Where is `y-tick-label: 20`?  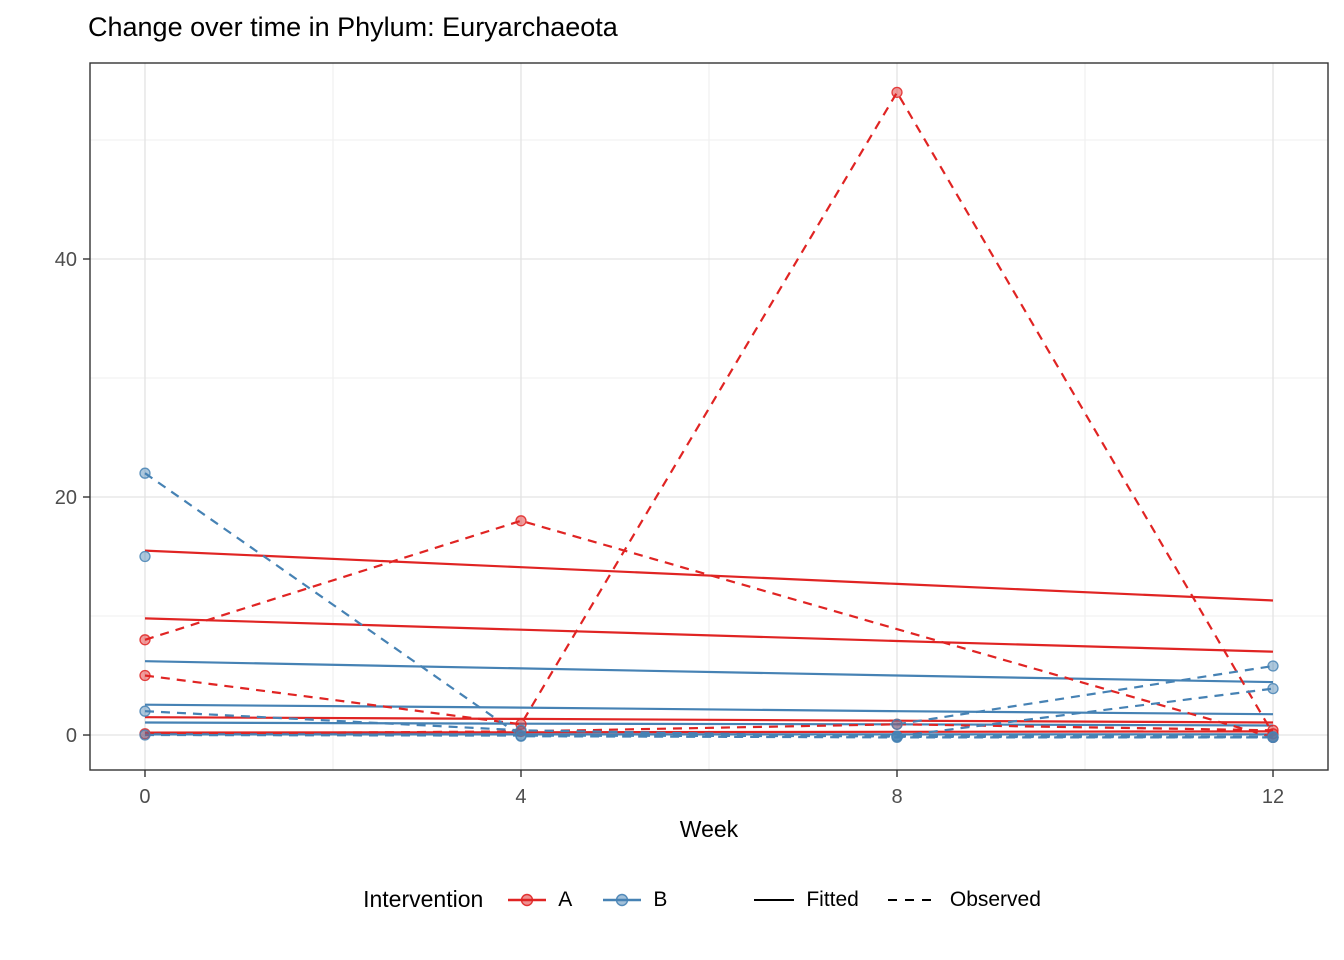 y-tick-label: 20 is located at coordinates (66, 498).